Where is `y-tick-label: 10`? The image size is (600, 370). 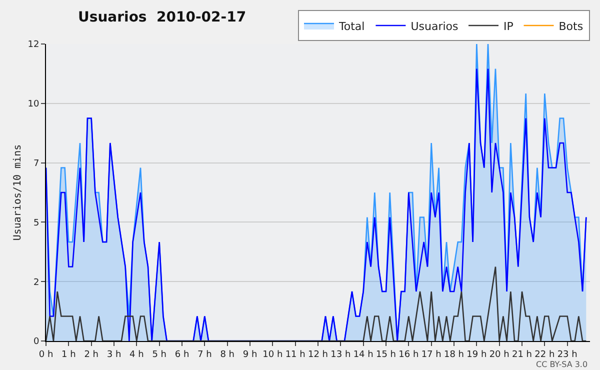
y-tick-label: 10 is located at coordinates (34, 105).